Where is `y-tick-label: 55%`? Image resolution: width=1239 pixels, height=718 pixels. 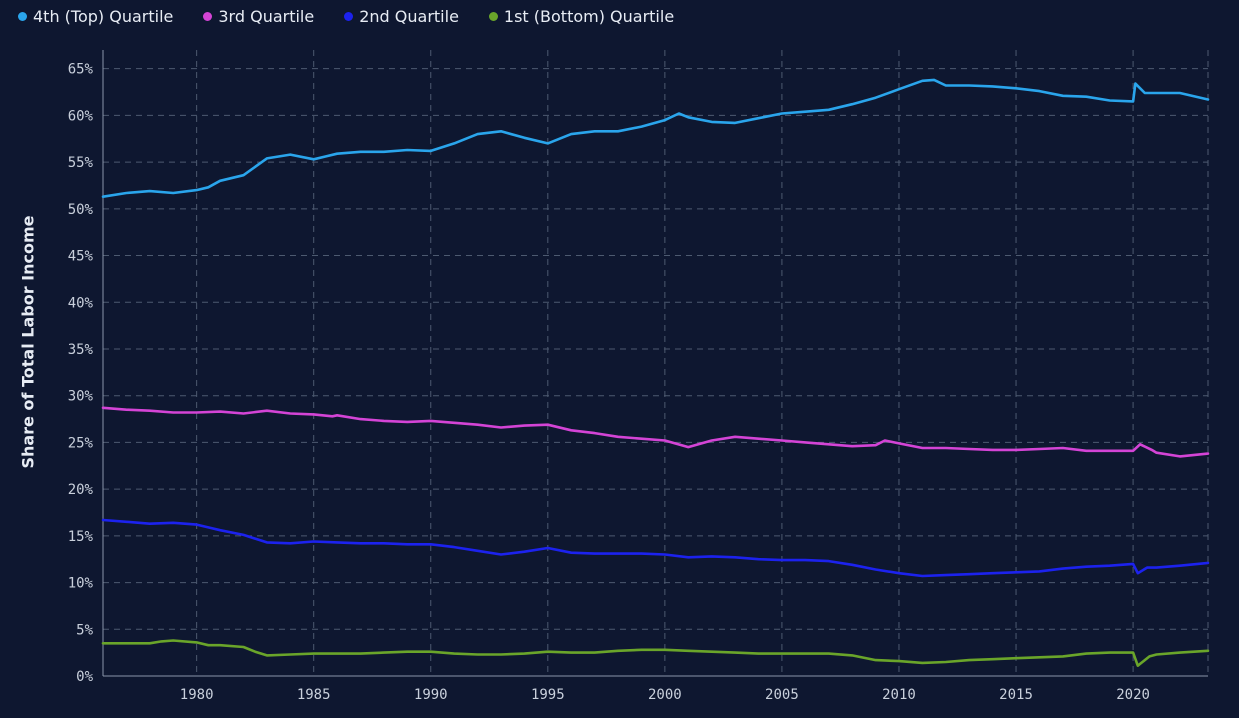
y-tick-label: 55% is located at coordinates (81, 163).